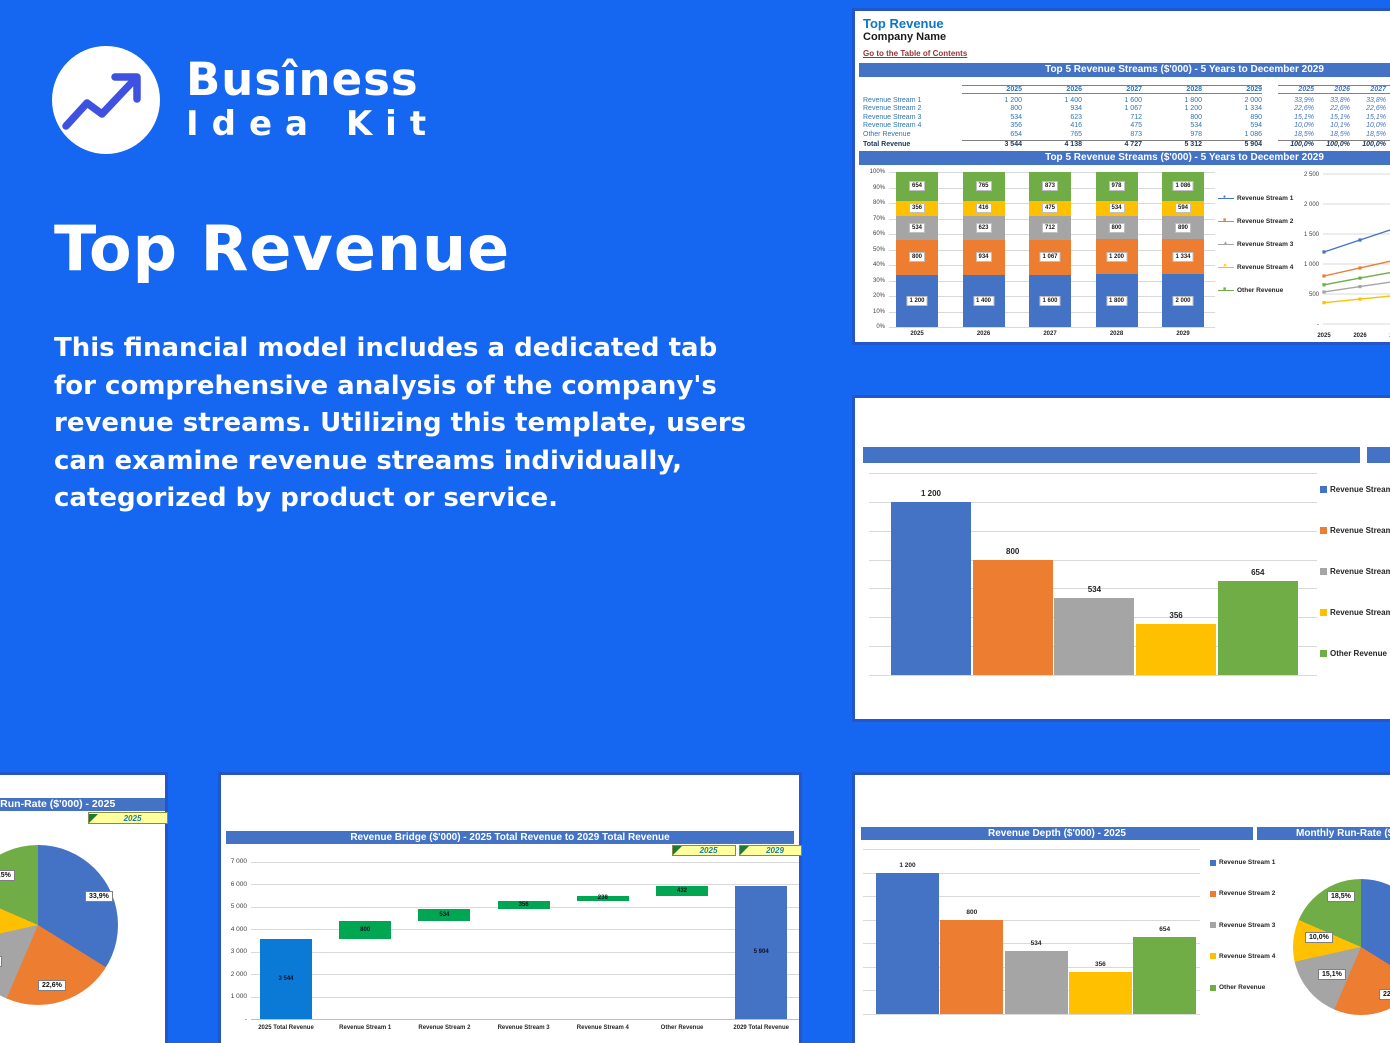 The width and height of the screenshot is (1390, 1043). I want to click on bar-value-label: 534, so click(1094, 589).